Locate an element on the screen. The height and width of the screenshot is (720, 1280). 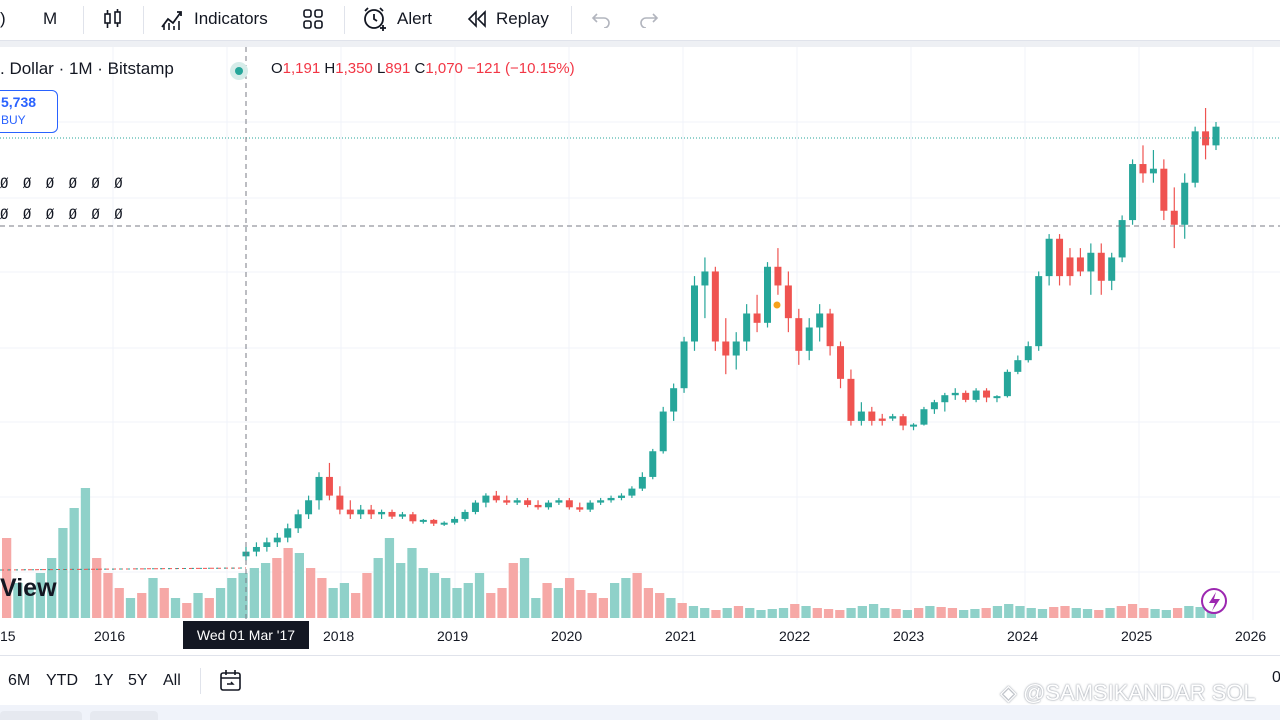
x-tick-label: 2016 is located at coordinates (110, 636).